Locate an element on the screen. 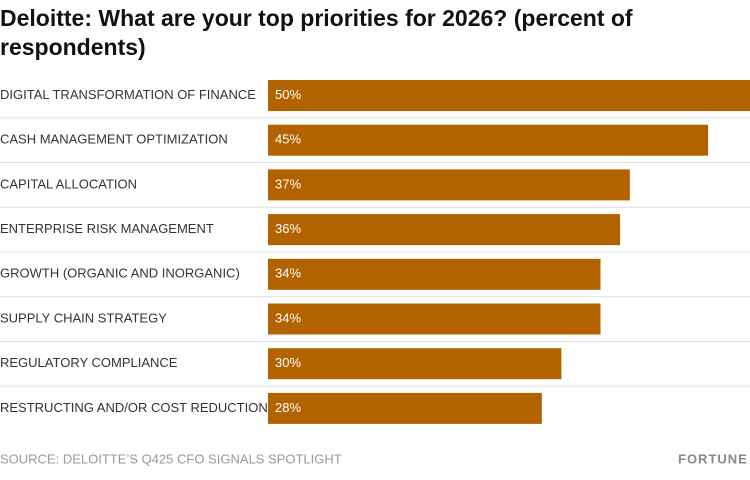 The height and width of the screenshot is (480, 750). value-label: 50% is located at coordinates (288, 94).